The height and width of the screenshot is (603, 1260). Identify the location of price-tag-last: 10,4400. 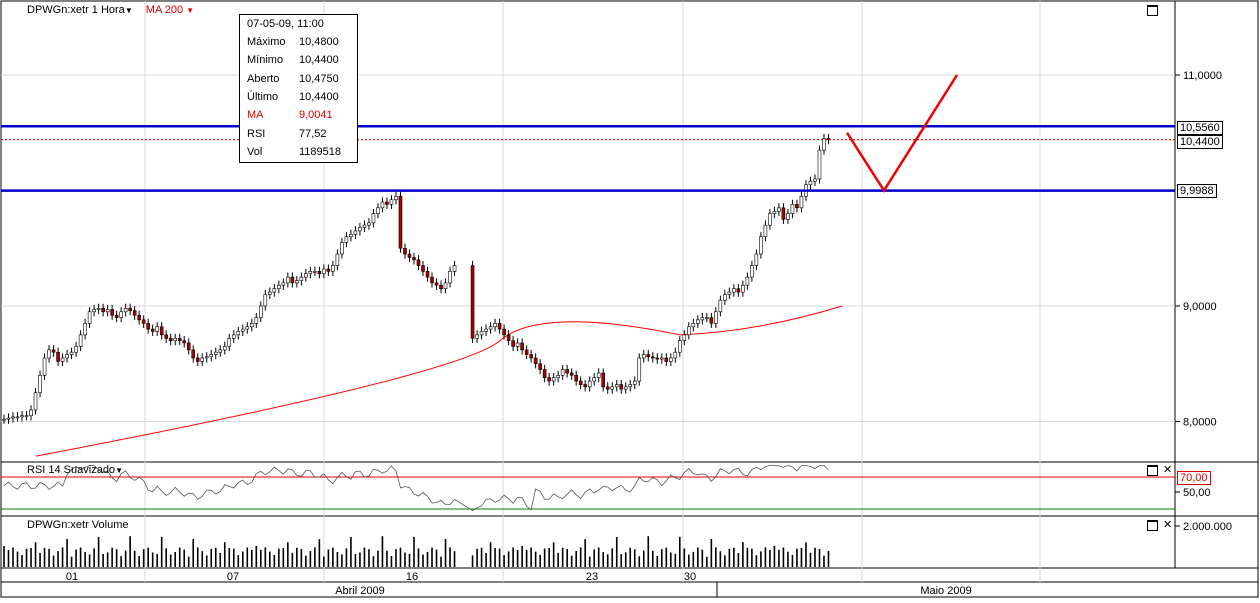
(1200, 142).